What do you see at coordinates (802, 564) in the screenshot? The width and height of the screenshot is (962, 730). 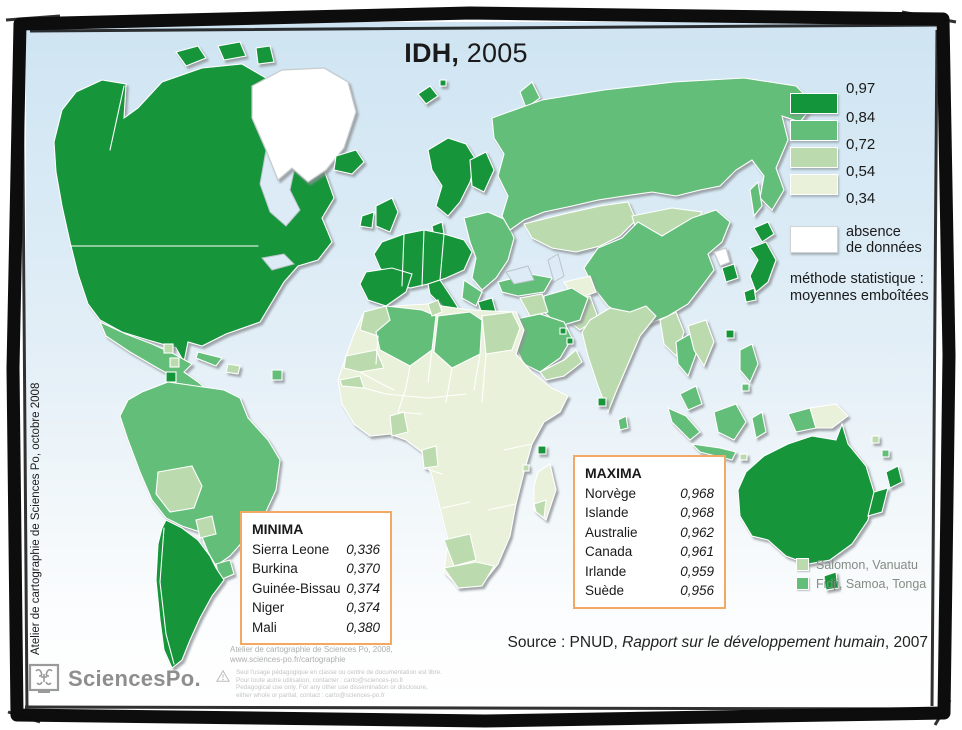 I see `islands-swatch-class3` at bounding box center [802, 564].